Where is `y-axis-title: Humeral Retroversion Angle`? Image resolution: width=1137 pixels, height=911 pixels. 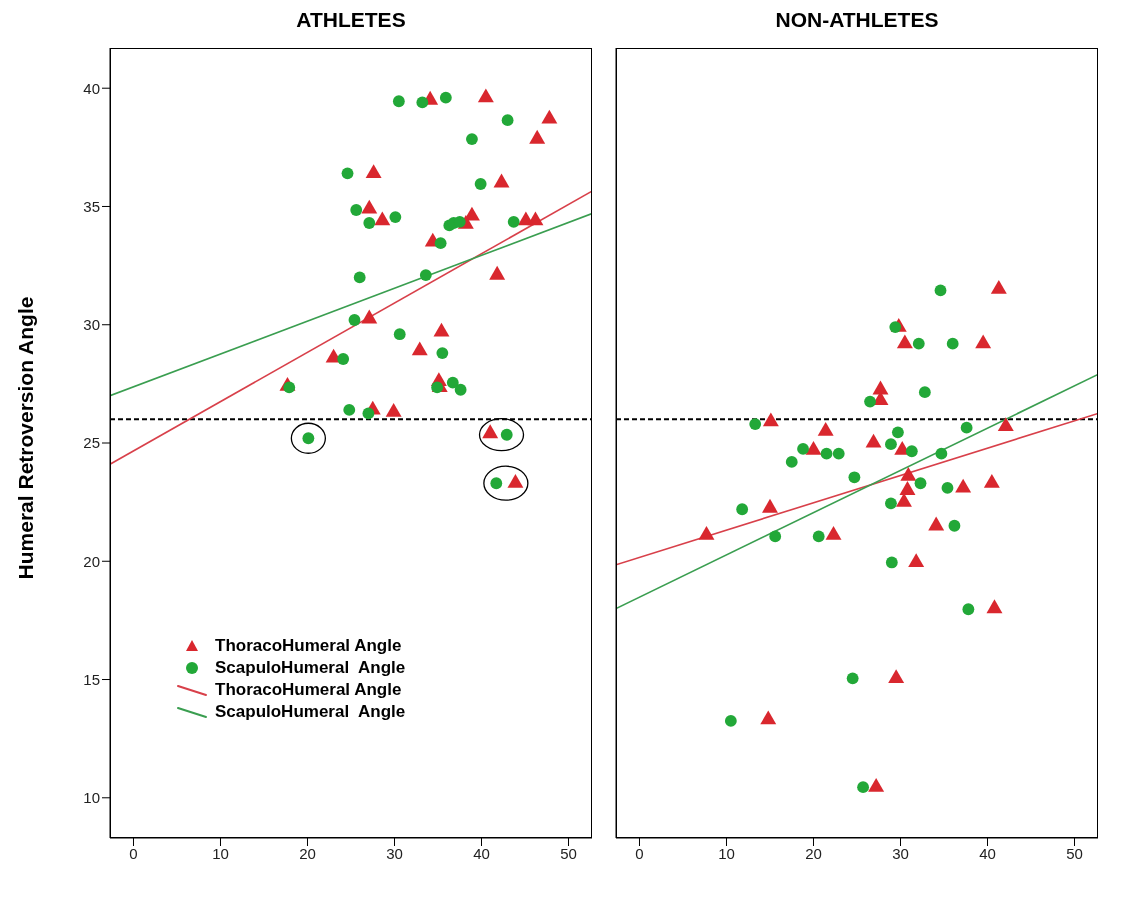
y-axis-title: Humeral Retroversion Angle is located at coordinates (26, 438).